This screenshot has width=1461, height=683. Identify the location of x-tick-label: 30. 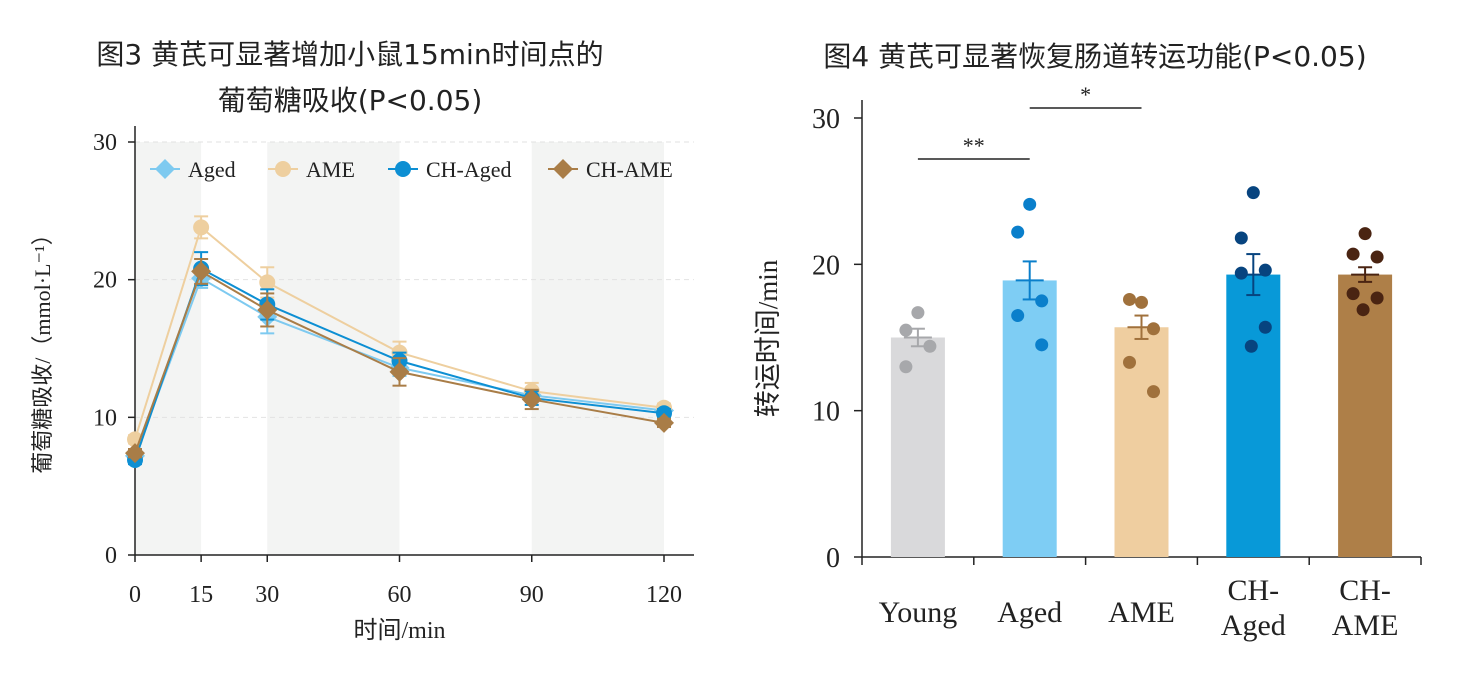
(267, 595).